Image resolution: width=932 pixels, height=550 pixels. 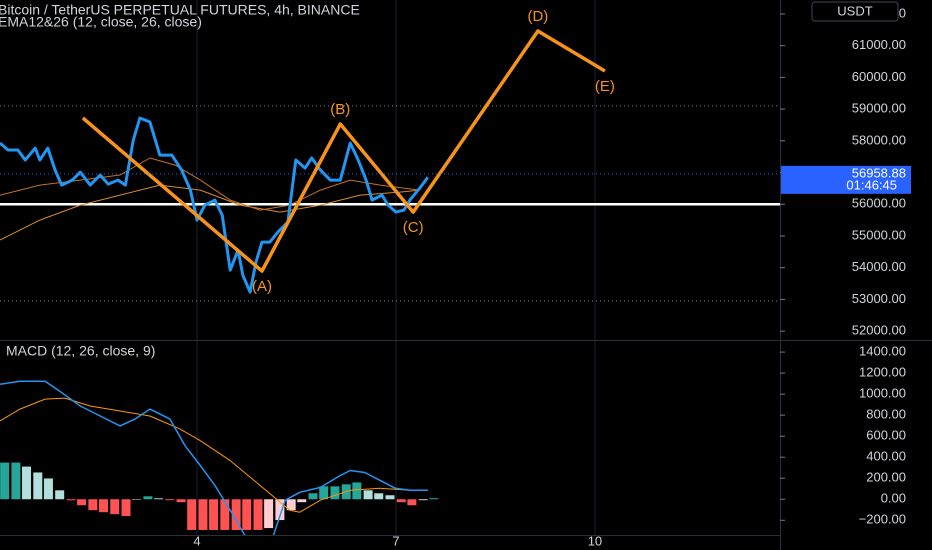 What do you see at coordinates (886, 435) in the screenshot?
I see `y-tick-label: 600.00` at bounding box center [886, 435].